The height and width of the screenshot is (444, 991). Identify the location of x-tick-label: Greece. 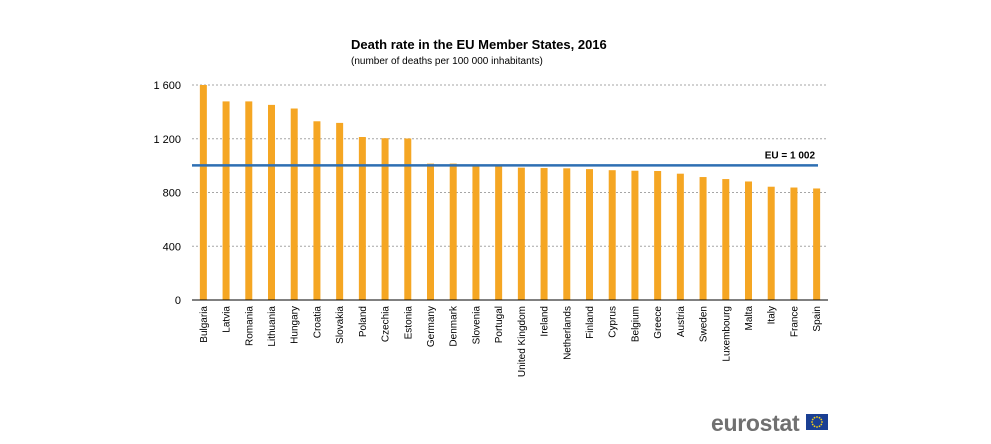
(658, 322).